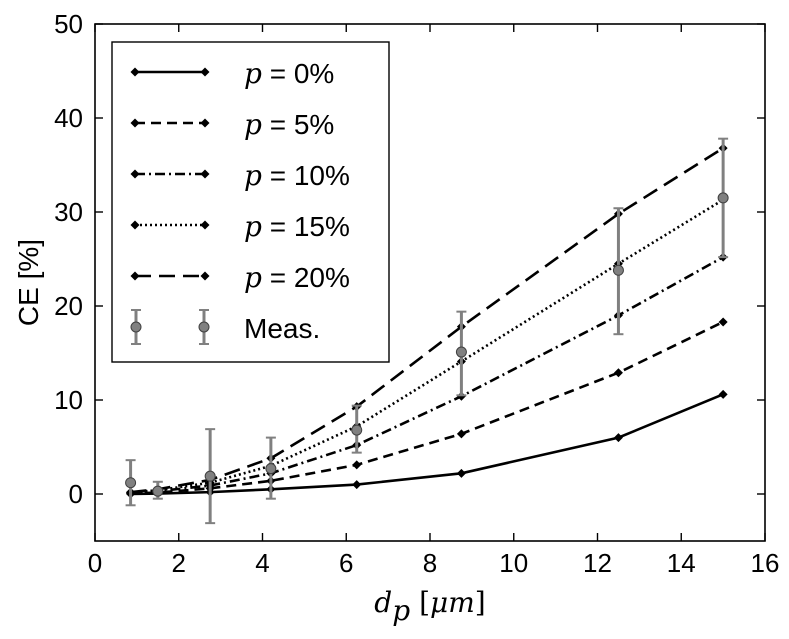 This screenshot has height=639, width=789. I want to click on x-tick-label: 4, so click(262, 563).